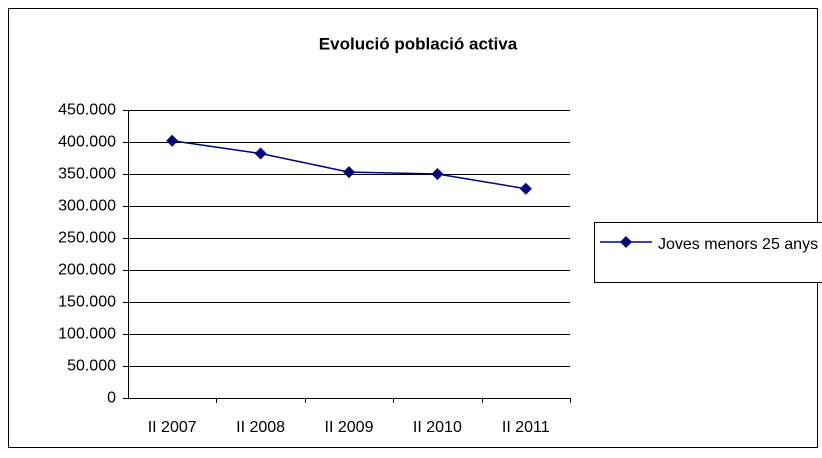  I want to click on x-tick-label: II 2008, so click(260, 427).